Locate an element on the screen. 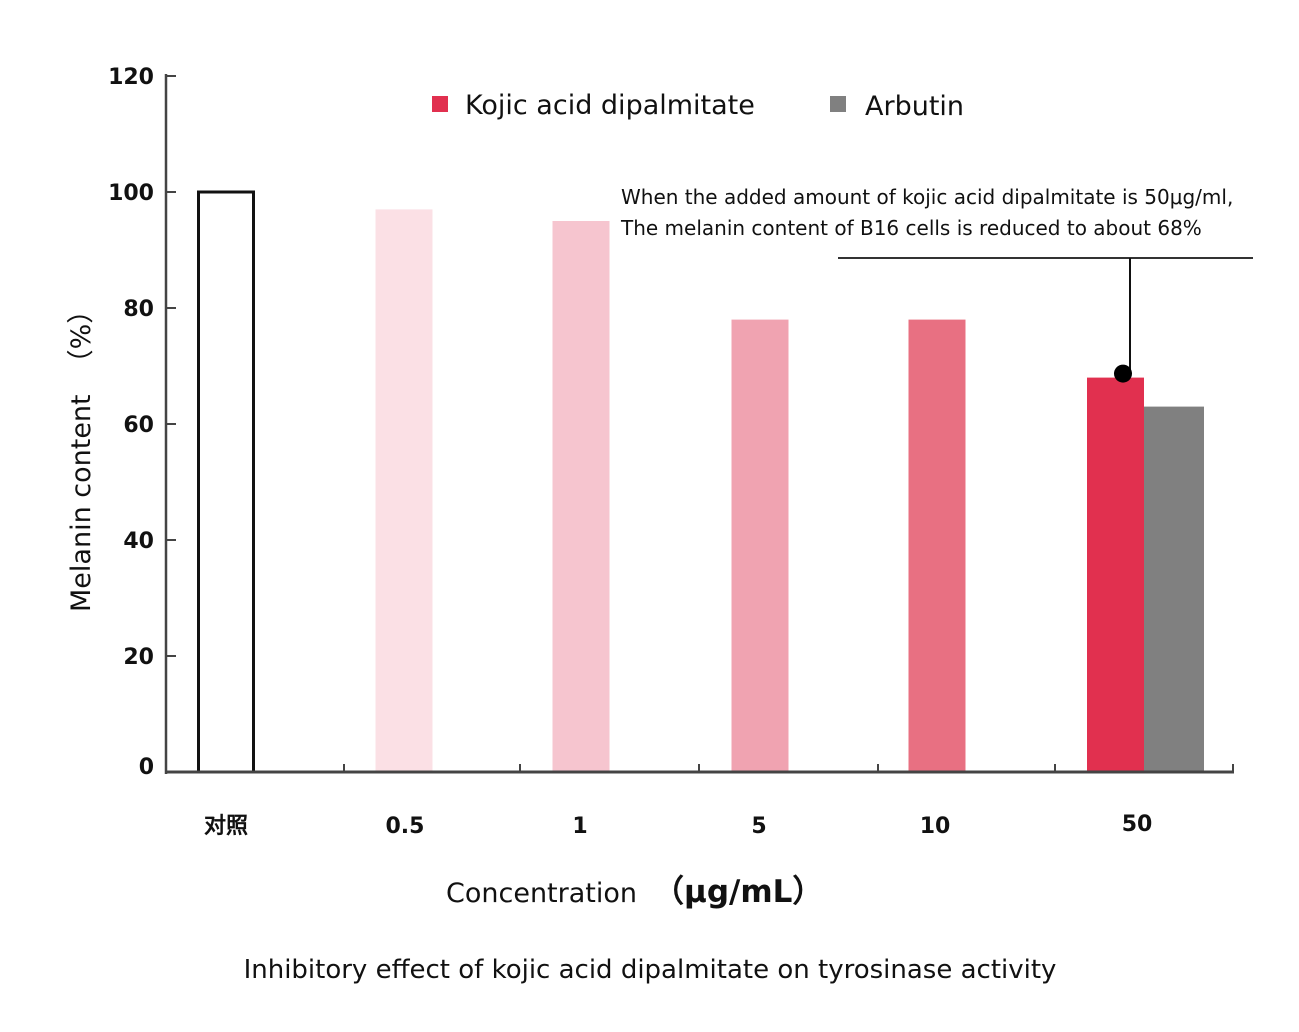 Image resolution: width=1299 pixels, height=1032 pixels. x-tick-label: 1 is located at coordinates (579, 826).